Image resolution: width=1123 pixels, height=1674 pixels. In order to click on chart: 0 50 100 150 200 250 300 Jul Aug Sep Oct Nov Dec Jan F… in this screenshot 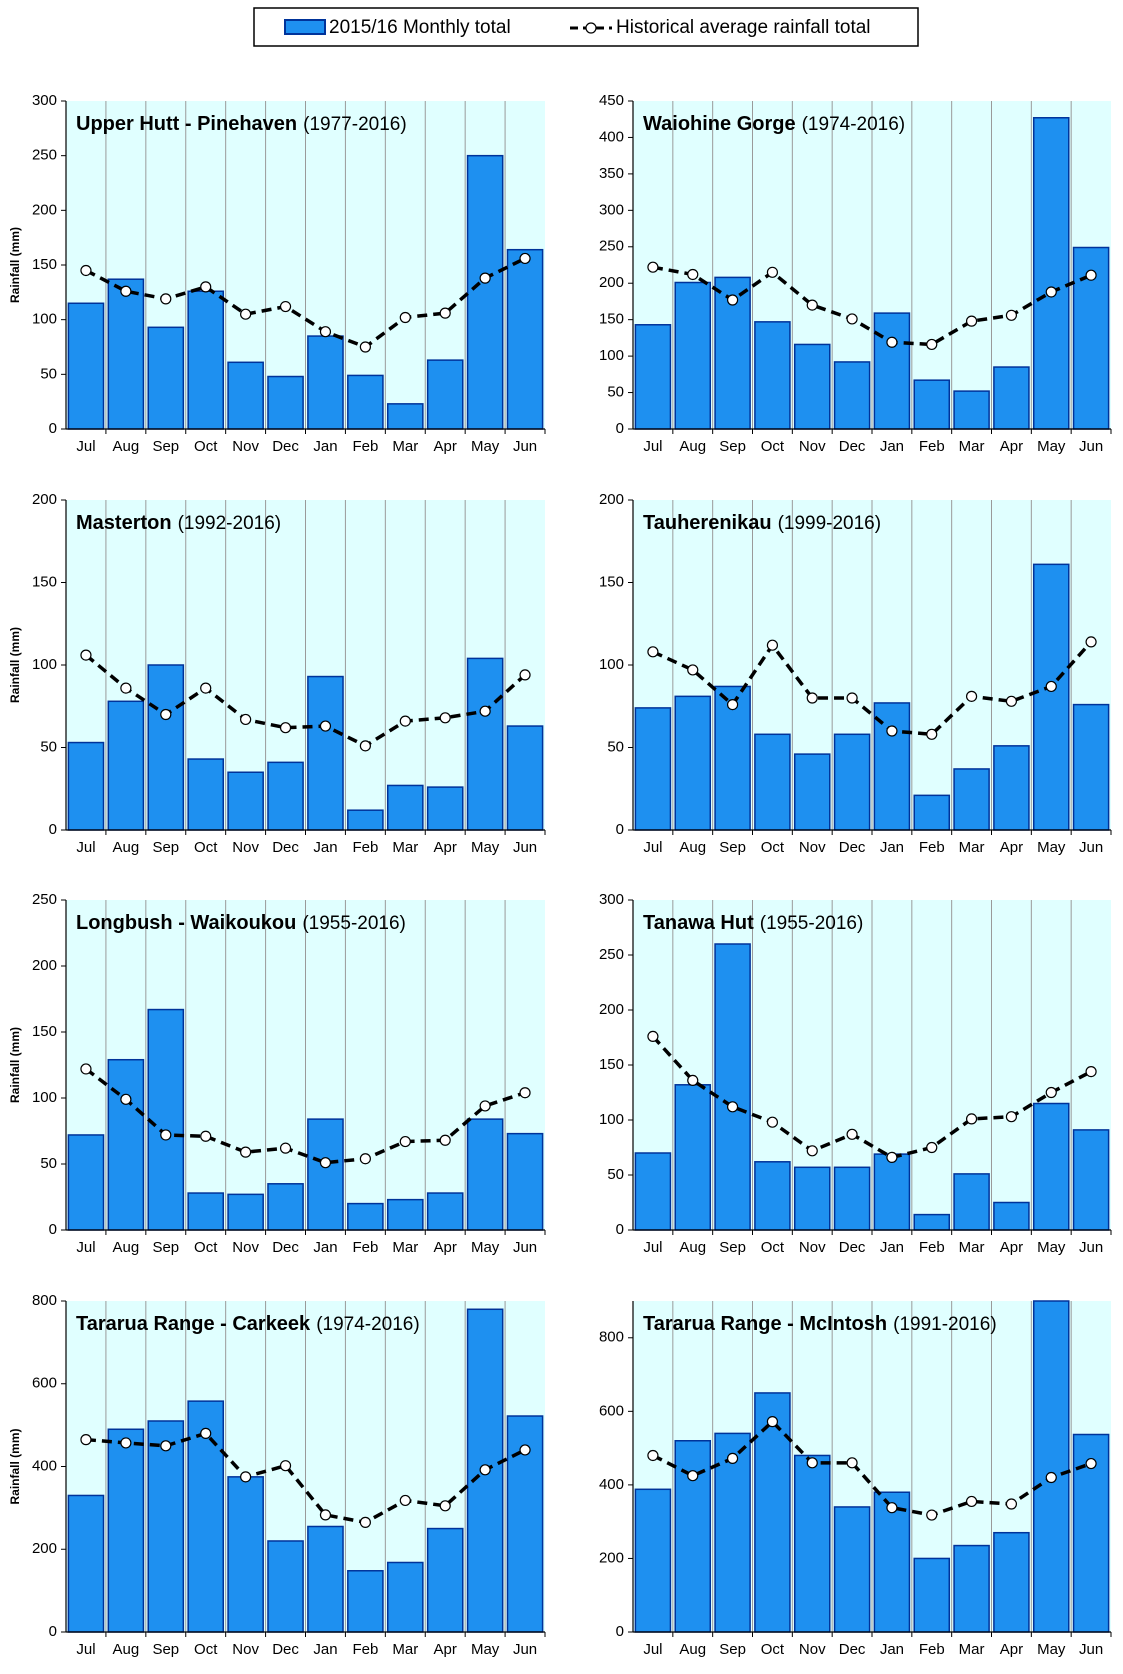, I will do `click(277, 273)`.